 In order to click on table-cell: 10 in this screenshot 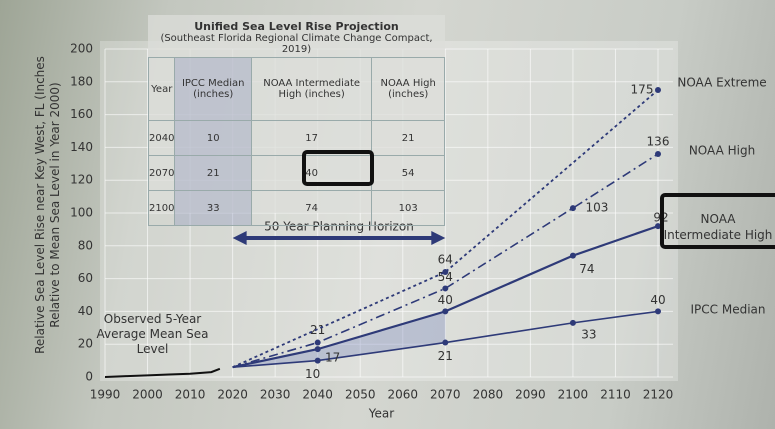, I will do `click(213, 138)`.